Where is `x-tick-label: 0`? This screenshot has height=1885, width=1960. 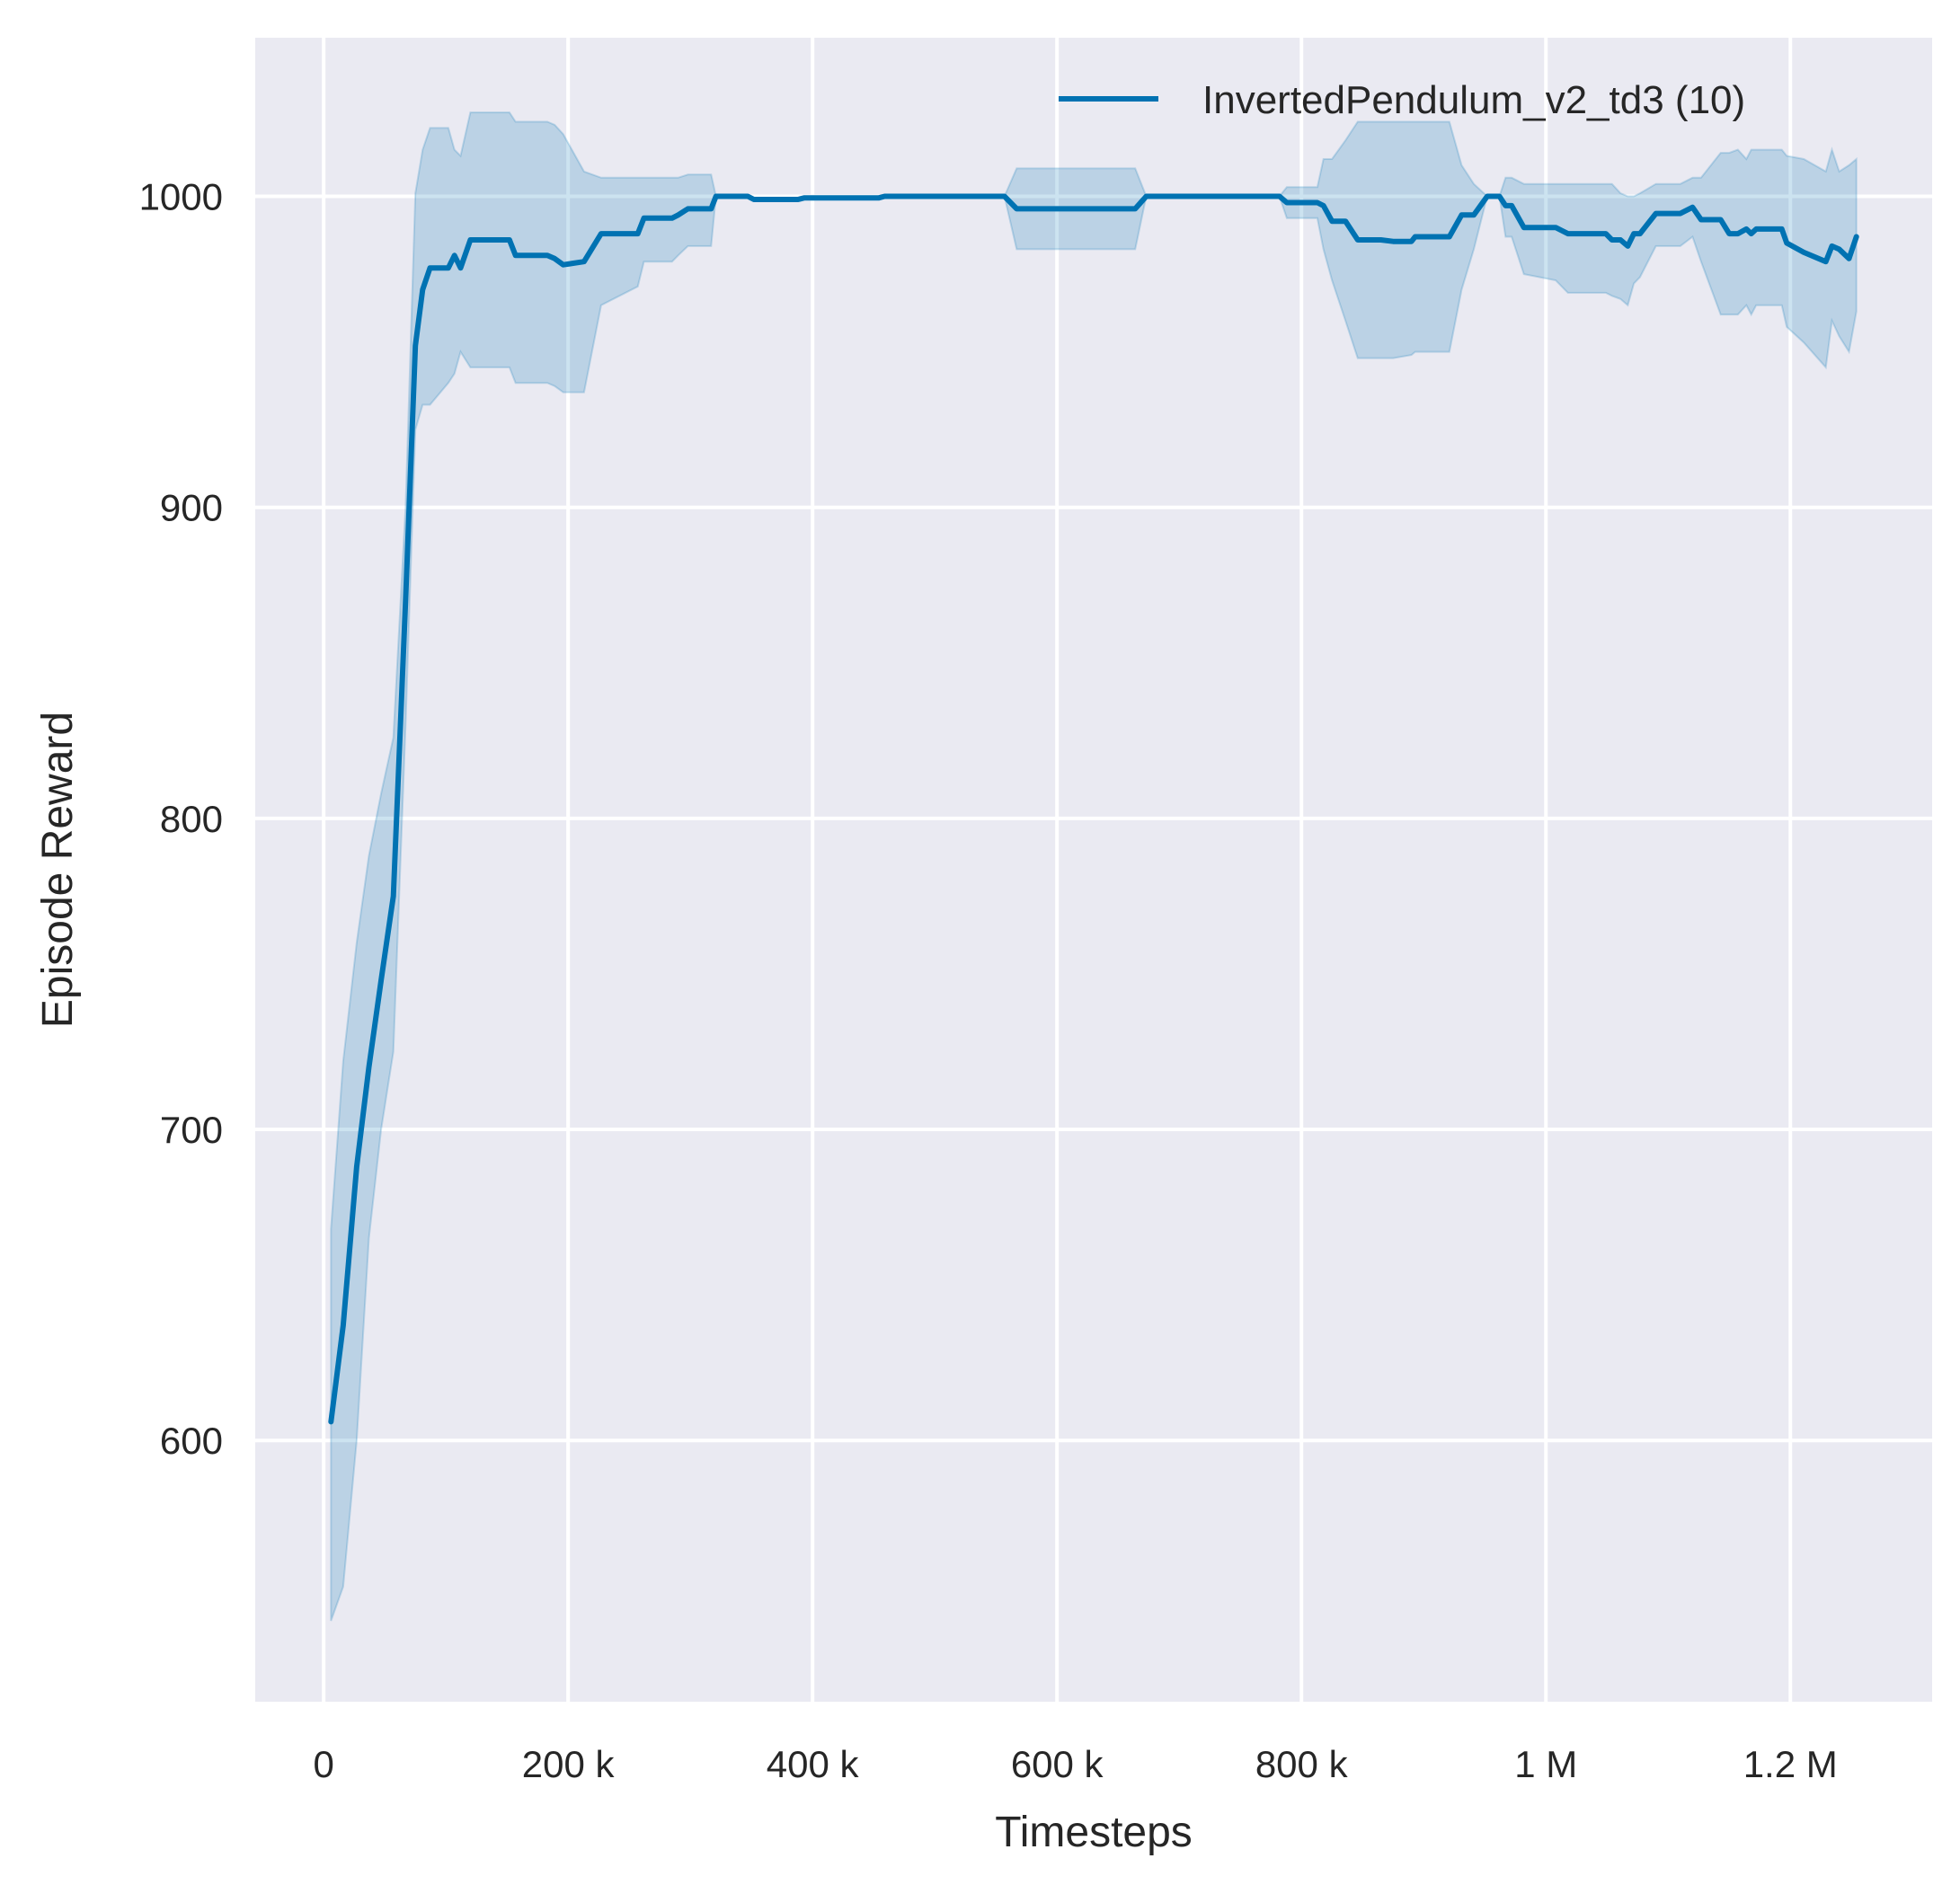 x-tick-label: 0 is located at coordinates (323, 1764).